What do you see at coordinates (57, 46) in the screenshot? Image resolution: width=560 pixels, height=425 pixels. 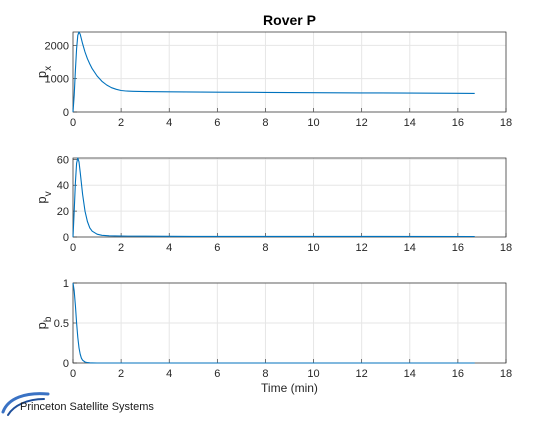 I see `y-tick-label: 2000` at bounding box center [57, 46].